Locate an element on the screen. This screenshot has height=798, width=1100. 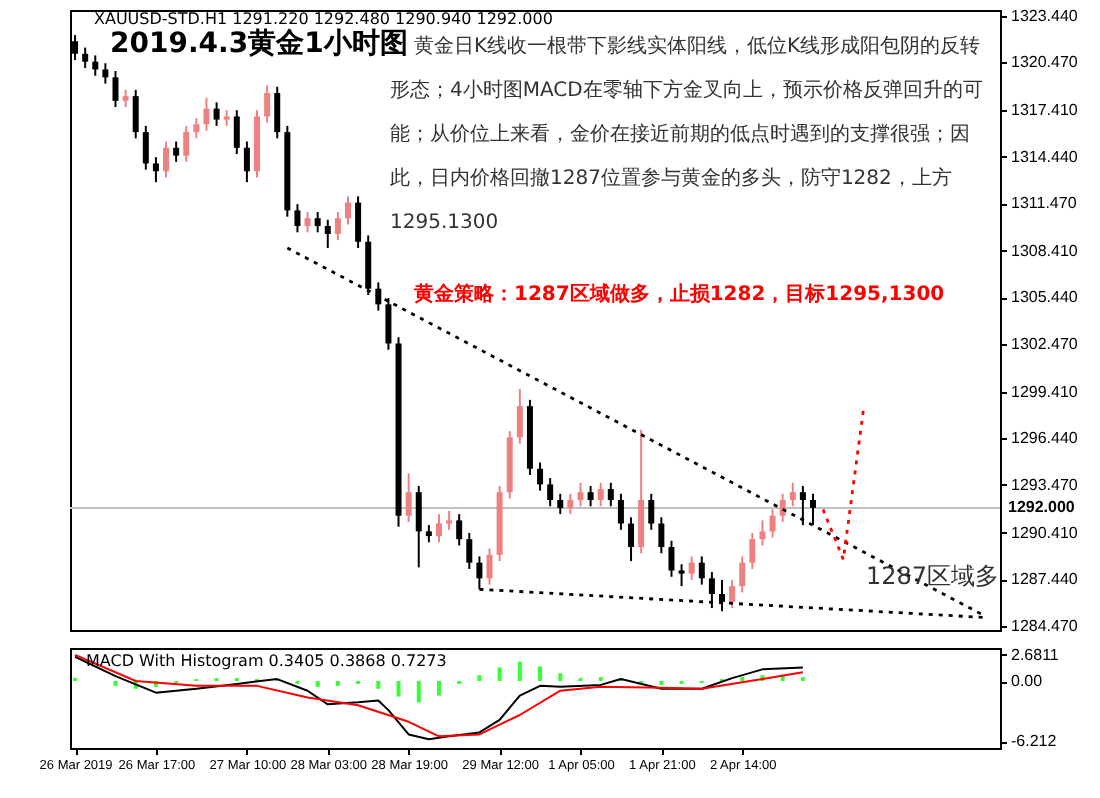
annotation: 形态；4小时图MACD在零轴下方金叉向上，预示价格反弹回升的可 is located at coordinates (686, 90).